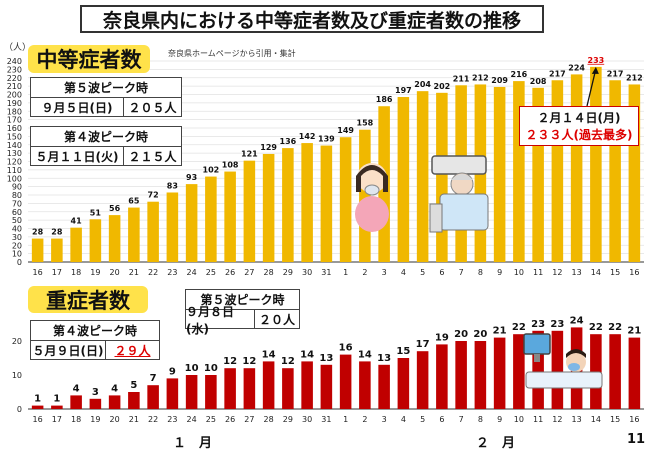 Image resolution: width=650 pixels, height=451 pixels. What do you see at coordinates (14, 145) in the screenshot?
I see `moderate-ytick-label: 140` at bounding box center [14, 145].